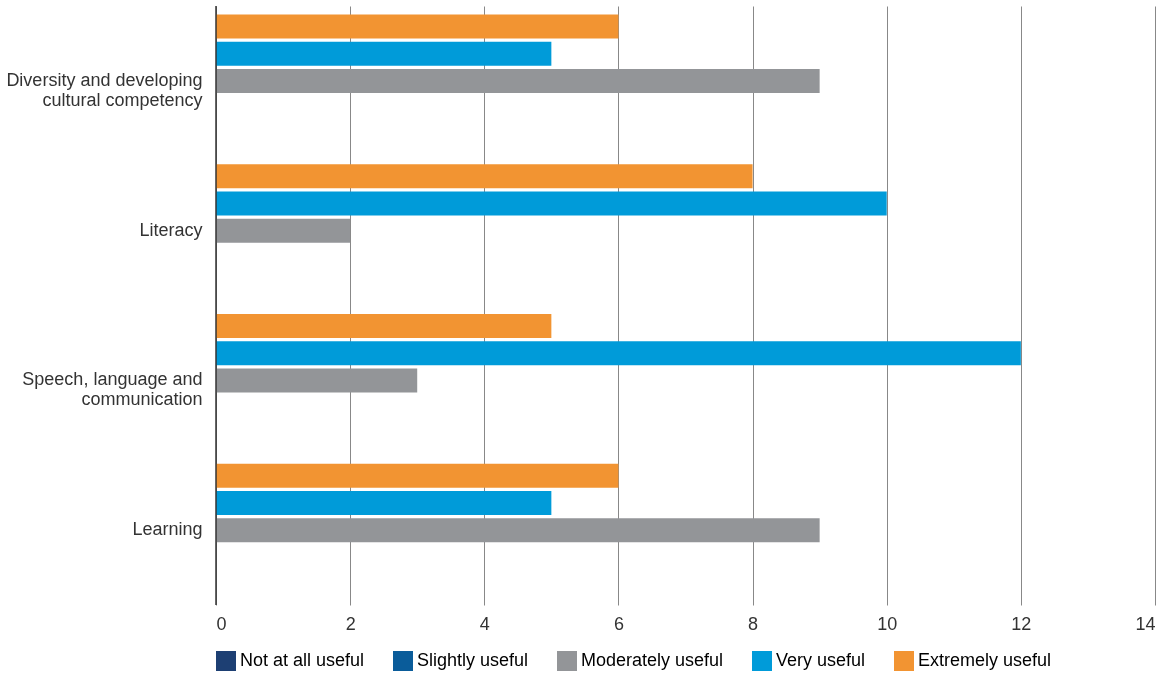 This screenshot has width=1168, height=684. What do you see at coordinates (473, 660) in the screenshot?
I see `legend-label: Slightly useful` at bounding box center [473, 660].